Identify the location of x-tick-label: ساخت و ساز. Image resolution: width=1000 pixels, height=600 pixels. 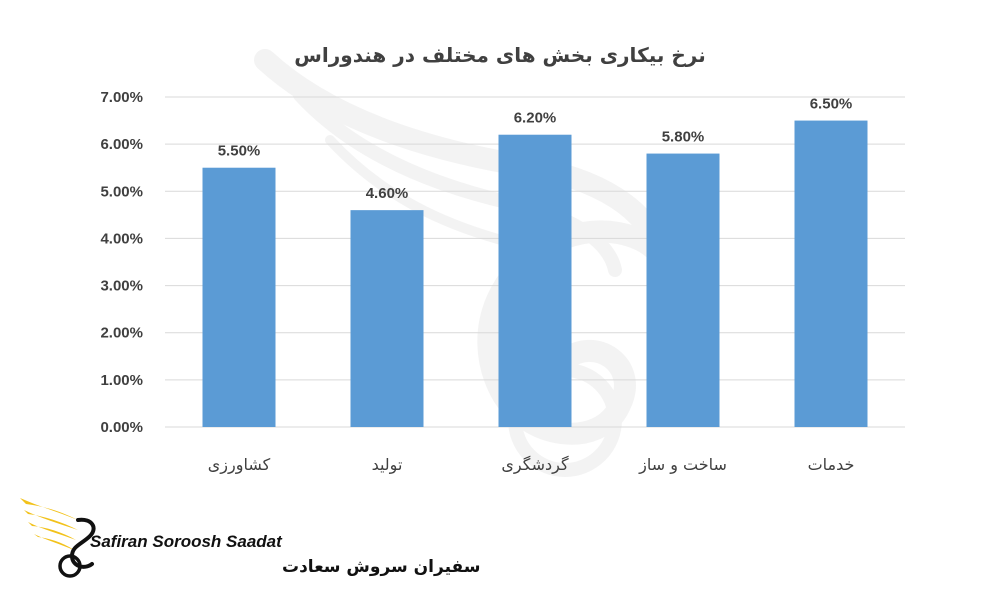
(682, 465).